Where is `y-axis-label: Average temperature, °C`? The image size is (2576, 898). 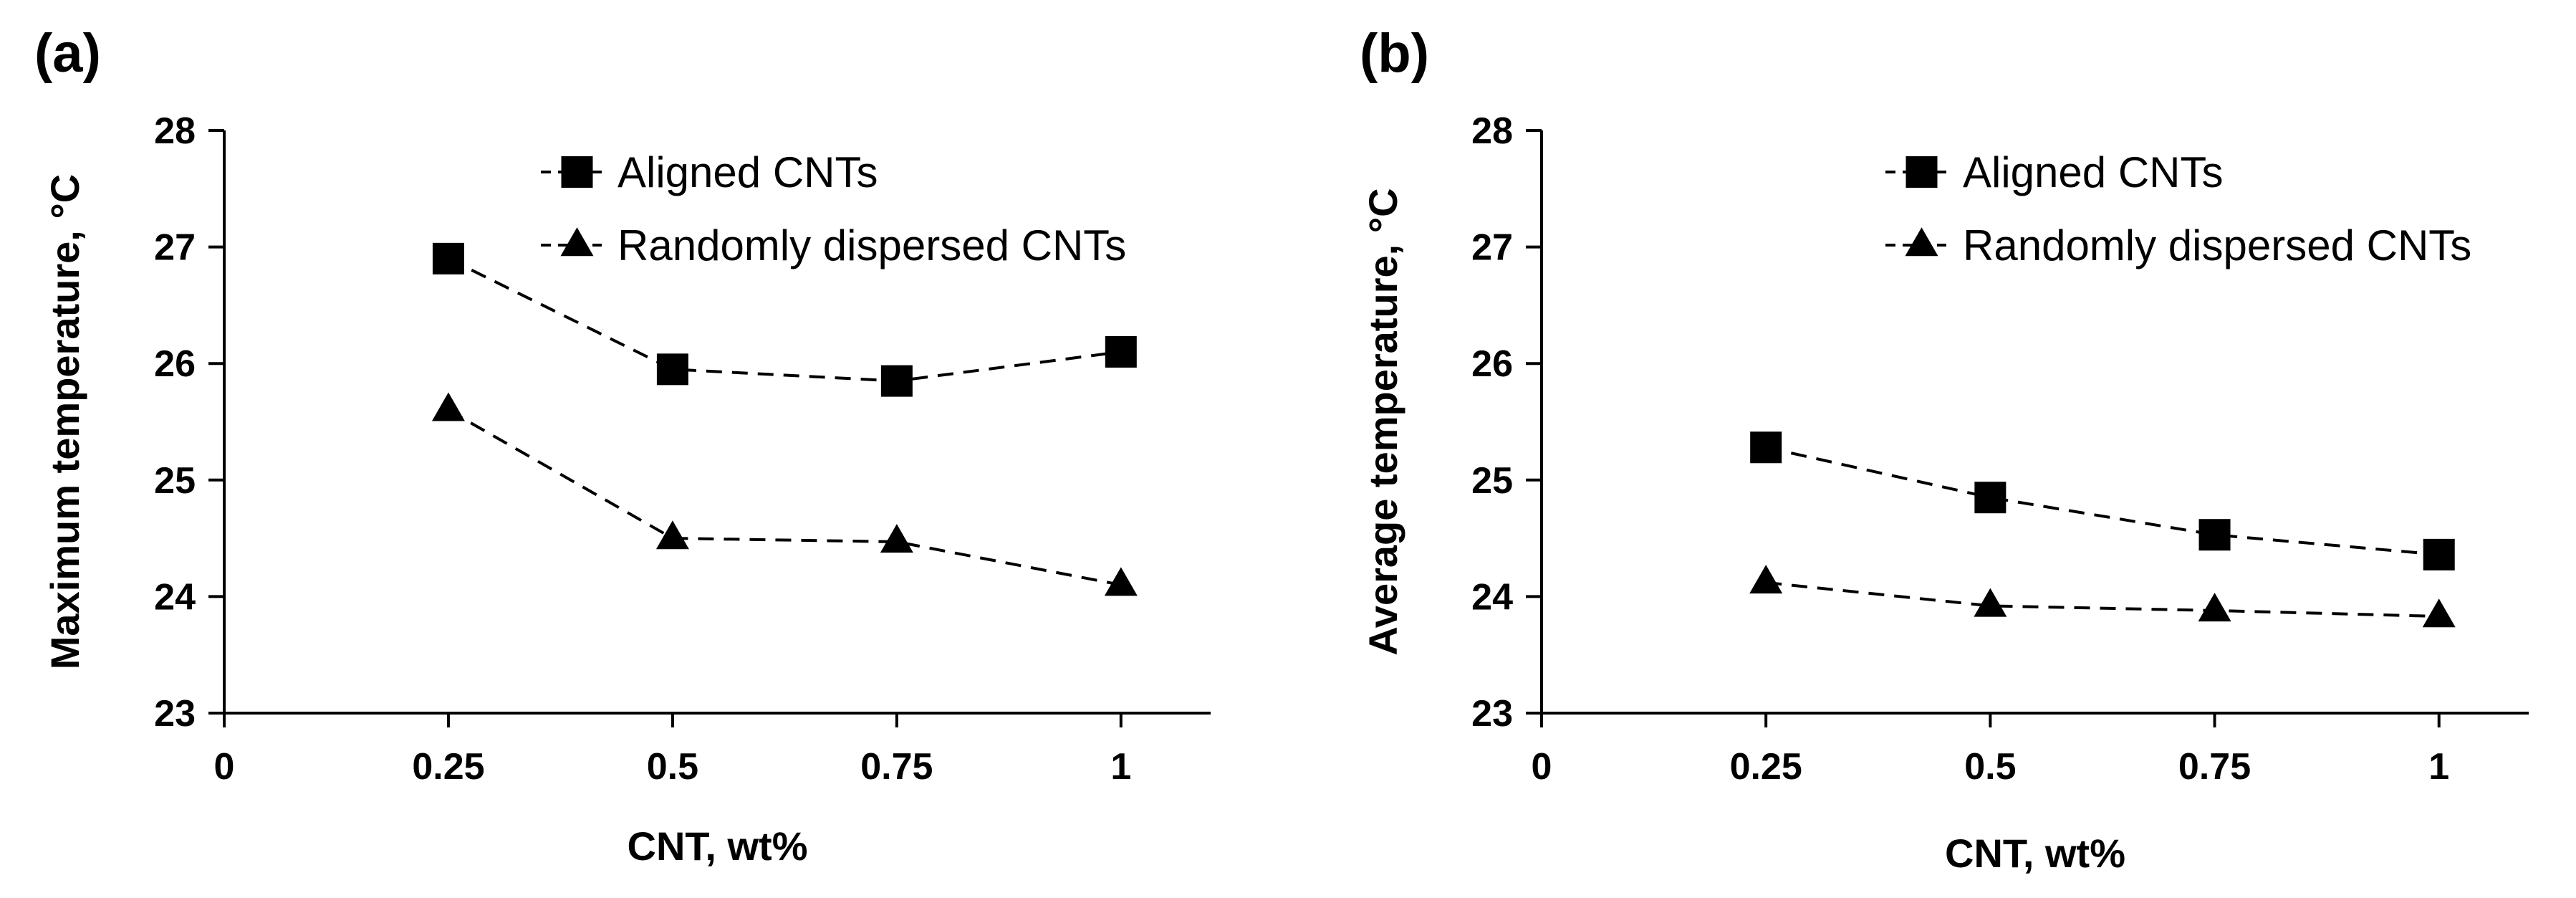 y-axis-label: Average temperature, °C is located at coordinates (1382, 422).